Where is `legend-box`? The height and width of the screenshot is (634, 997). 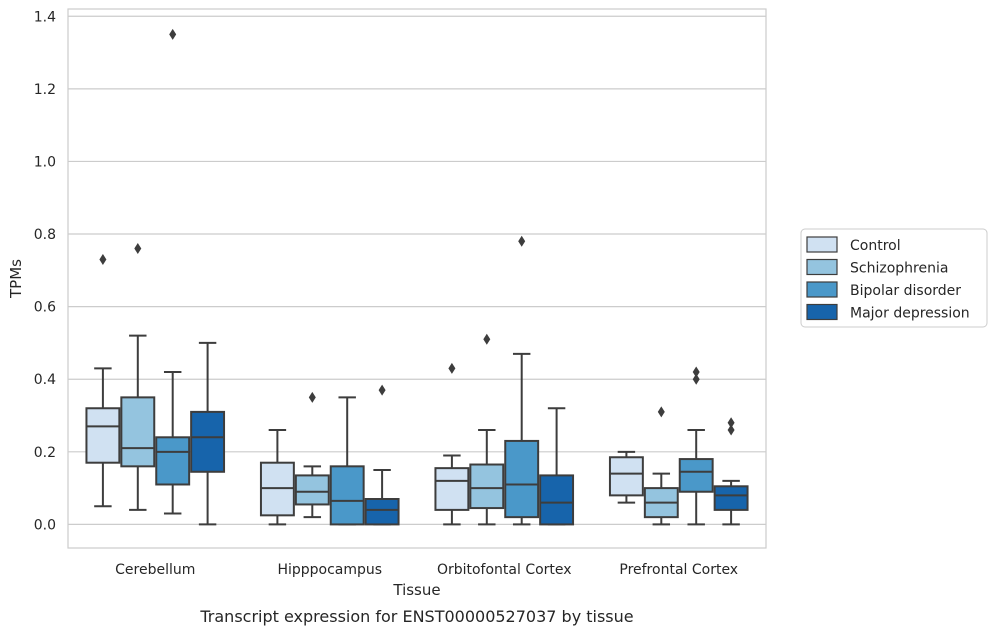
legend-box is located at coordinates (894, 278).